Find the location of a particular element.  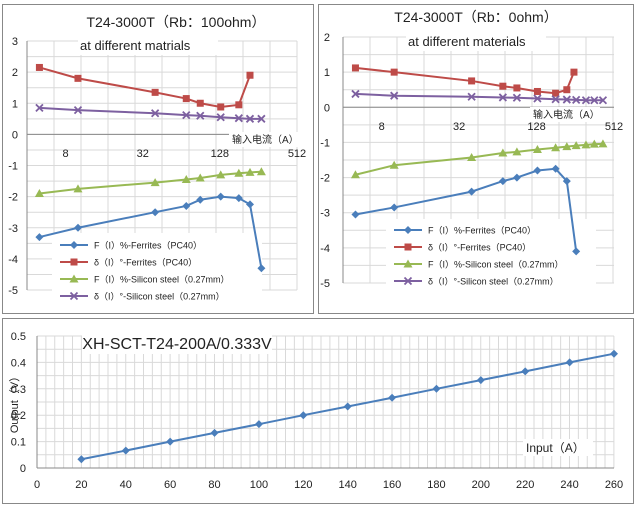

chart-title: T24-3000T（Rb：100ohm） is located at coordinates (176, 22).